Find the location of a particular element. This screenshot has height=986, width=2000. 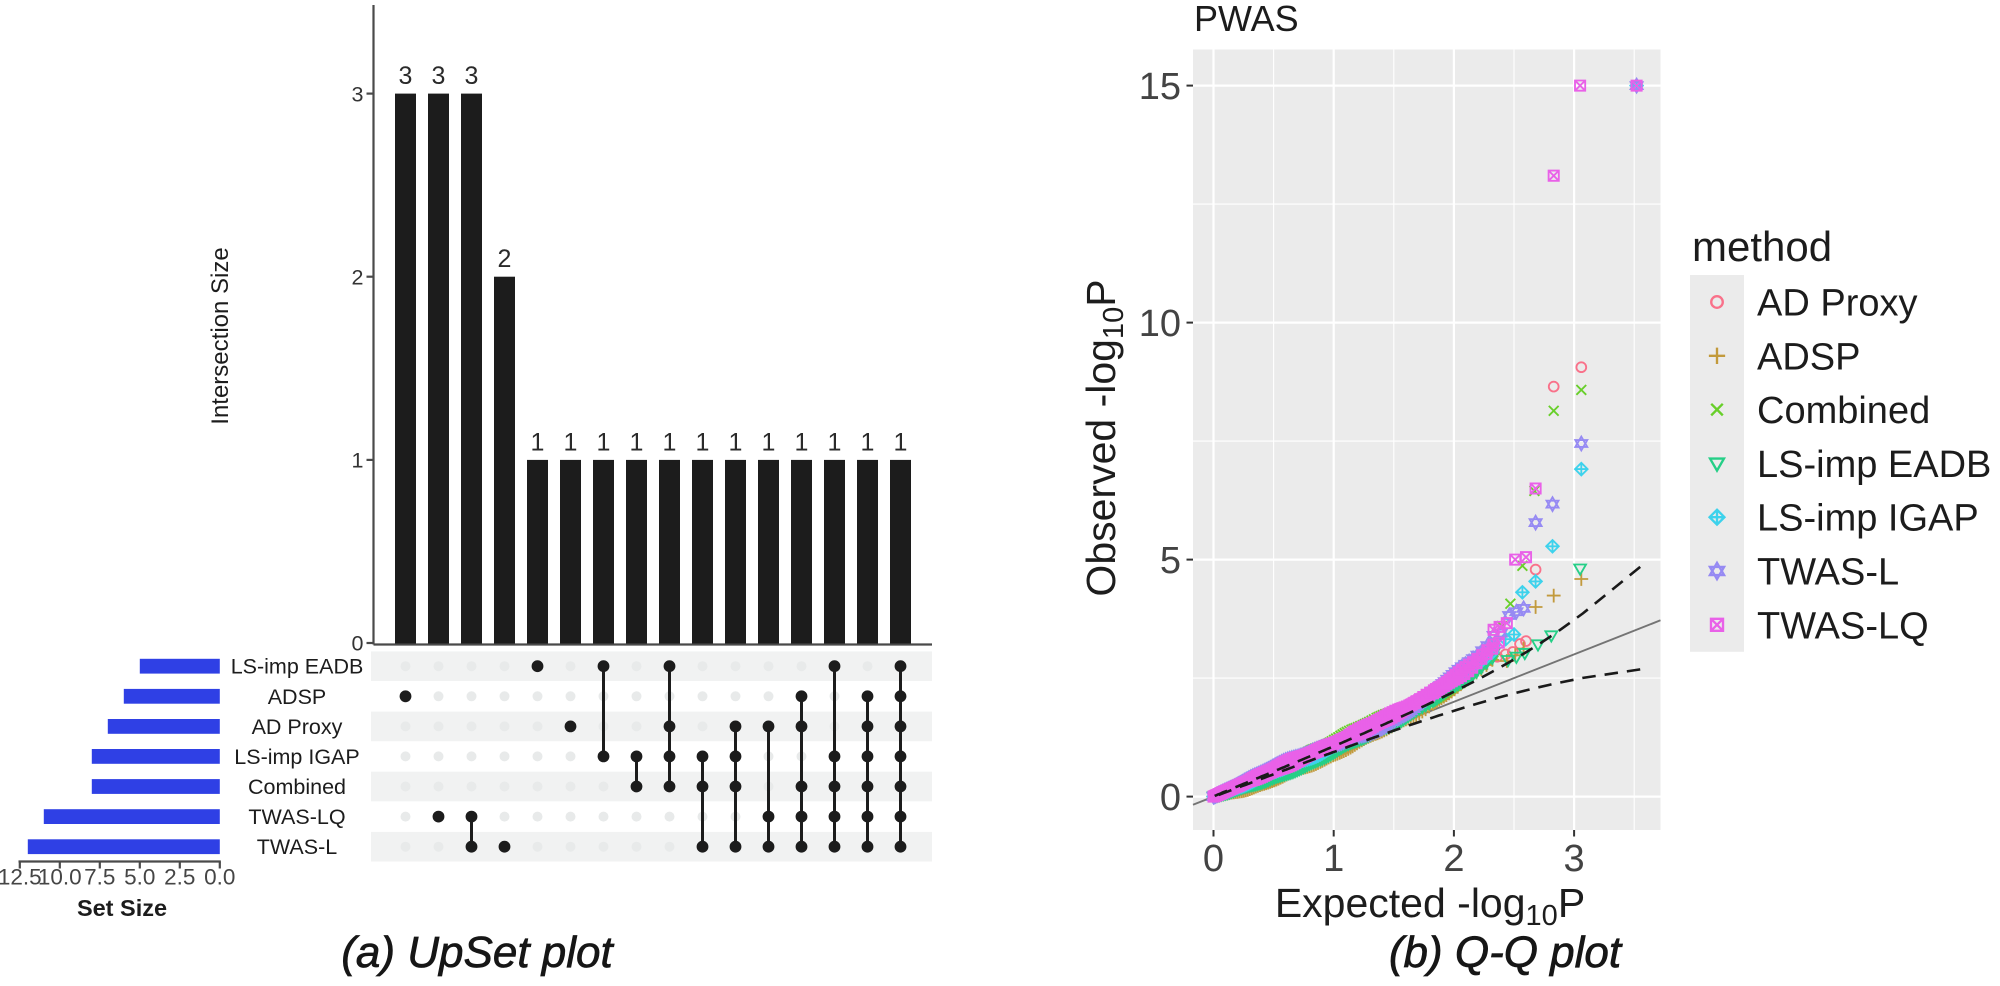

svg-text: 10 is located at coordinates (1160, 324).